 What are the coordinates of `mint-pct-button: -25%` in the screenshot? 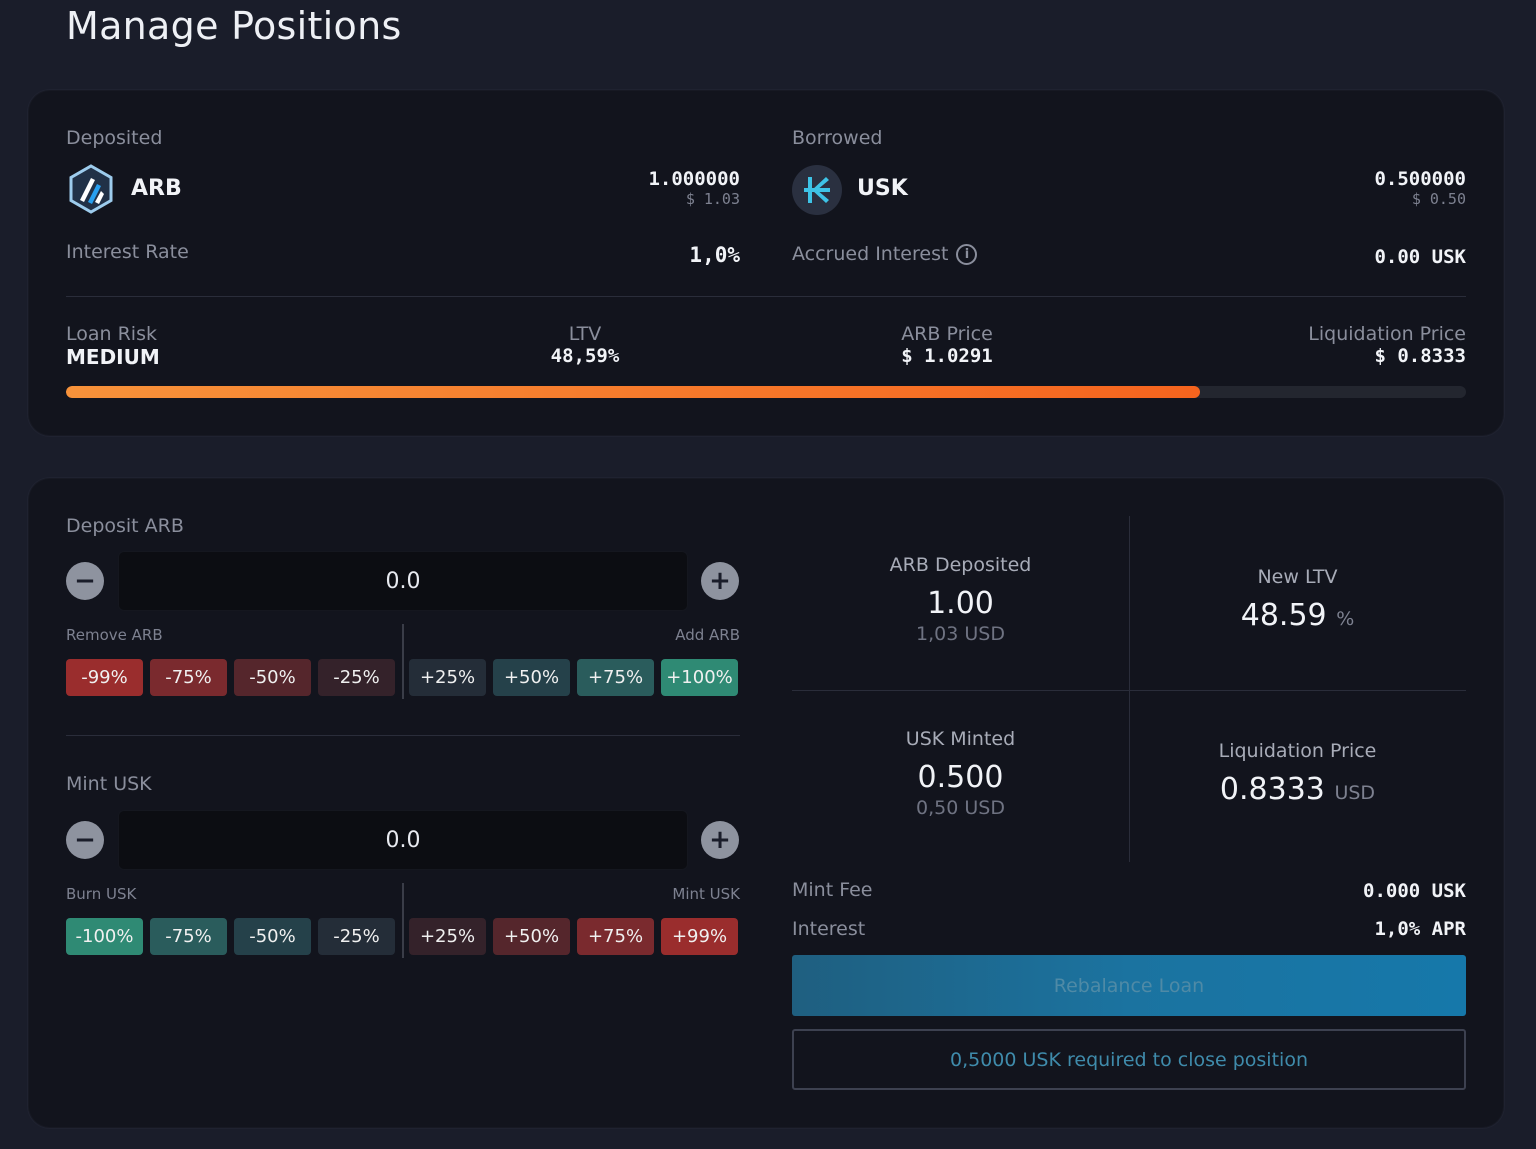 It's located at (356, 936).